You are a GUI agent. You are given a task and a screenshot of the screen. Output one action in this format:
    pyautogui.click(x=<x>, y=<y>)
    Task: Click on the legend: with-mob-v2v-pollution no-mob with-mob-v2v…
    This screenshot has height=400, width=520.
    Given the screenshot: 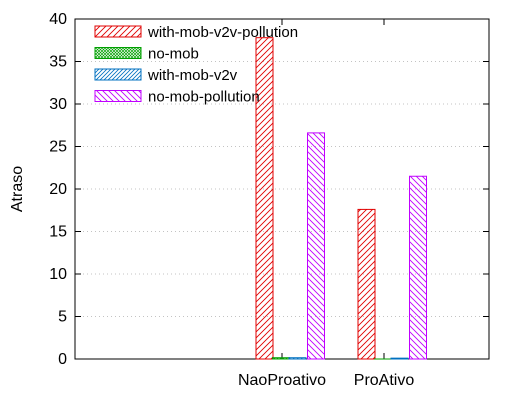 What is the action you would take?
    pyautogui.click(x=196, y=65)
    